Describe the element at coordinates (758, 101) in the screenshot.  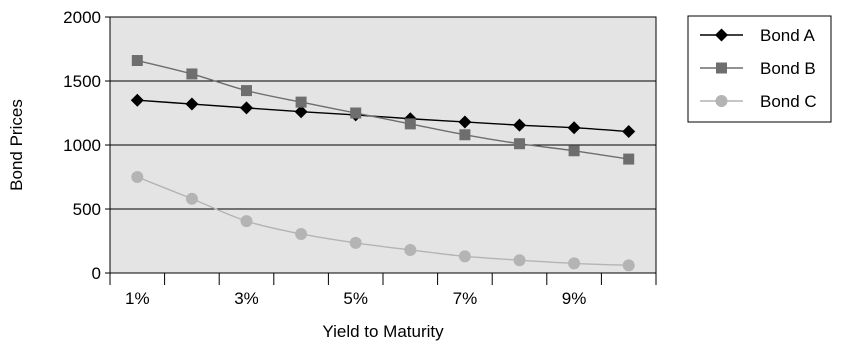
I see `legend-item-bond-c: Bond C` at that location.